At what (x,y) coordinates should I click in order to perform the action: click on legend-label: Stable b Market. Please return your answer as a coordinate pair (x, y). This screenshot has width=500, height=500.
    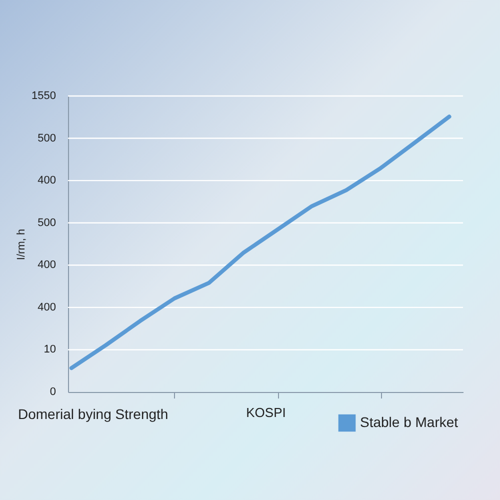
    Looking at the image, I should click on (409, 422).